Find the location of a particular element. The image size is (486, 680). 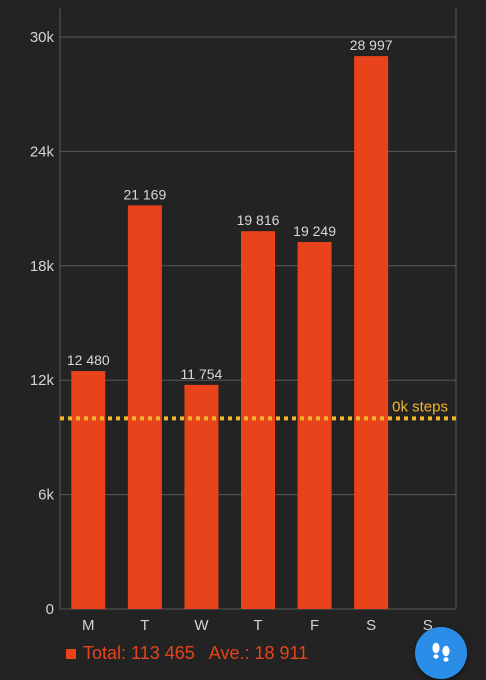

weekly-summary: Total: 113 465 Ave.: 18 911 is located at coordinates (187, 653).